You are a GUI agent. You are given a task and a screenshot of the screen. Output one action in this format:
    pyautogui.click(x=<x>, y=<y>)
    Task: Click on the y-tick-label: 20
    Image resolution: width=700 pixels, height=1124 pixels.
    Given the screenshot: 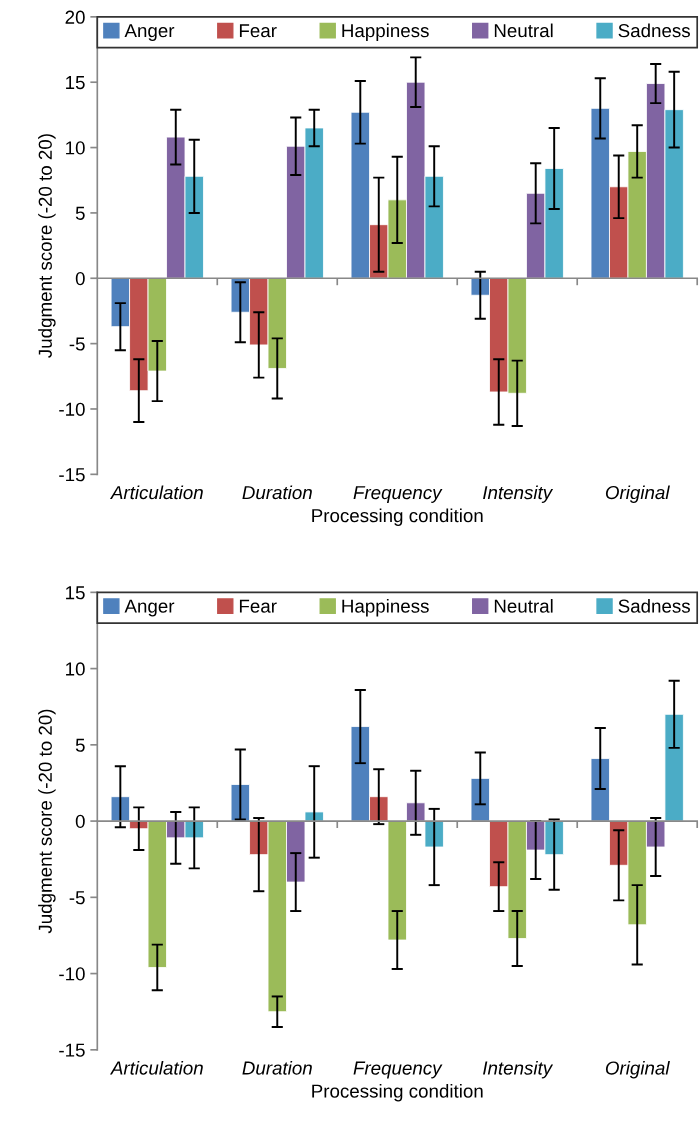 What is the action you would take?
    pyautogui.click(x=75, y=17)
    